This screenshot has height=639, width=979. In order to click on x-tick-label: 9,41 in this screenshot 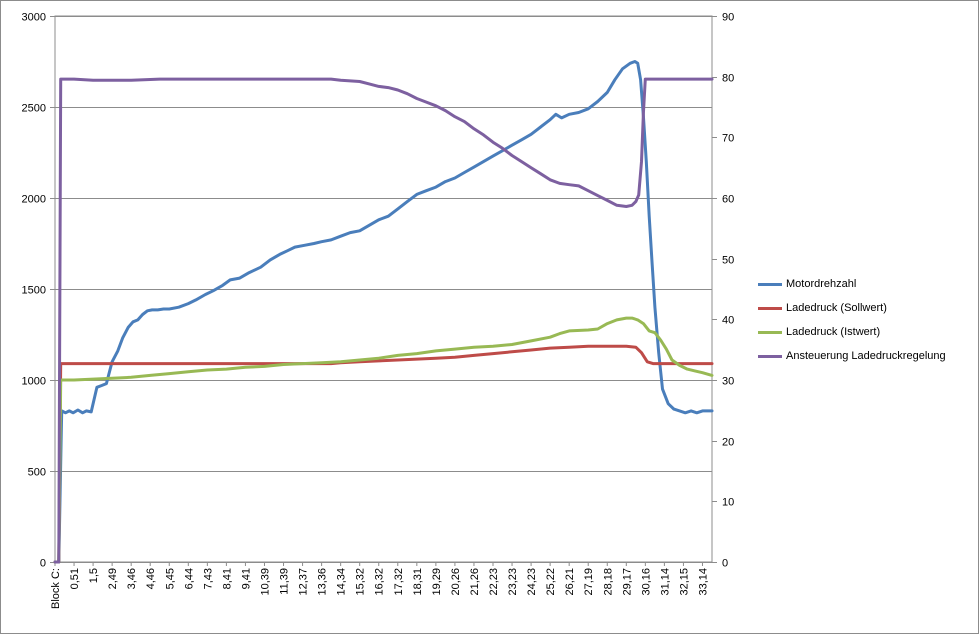, I will do `click(246, 578)`.